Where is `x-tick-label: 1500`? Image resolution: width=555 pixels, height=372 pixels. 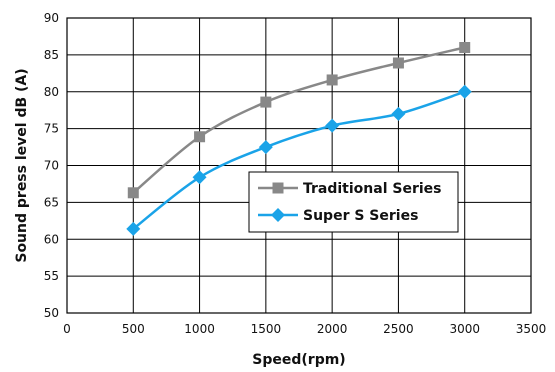 x-tick-label: 1500 is located at coordinates (266, 329).